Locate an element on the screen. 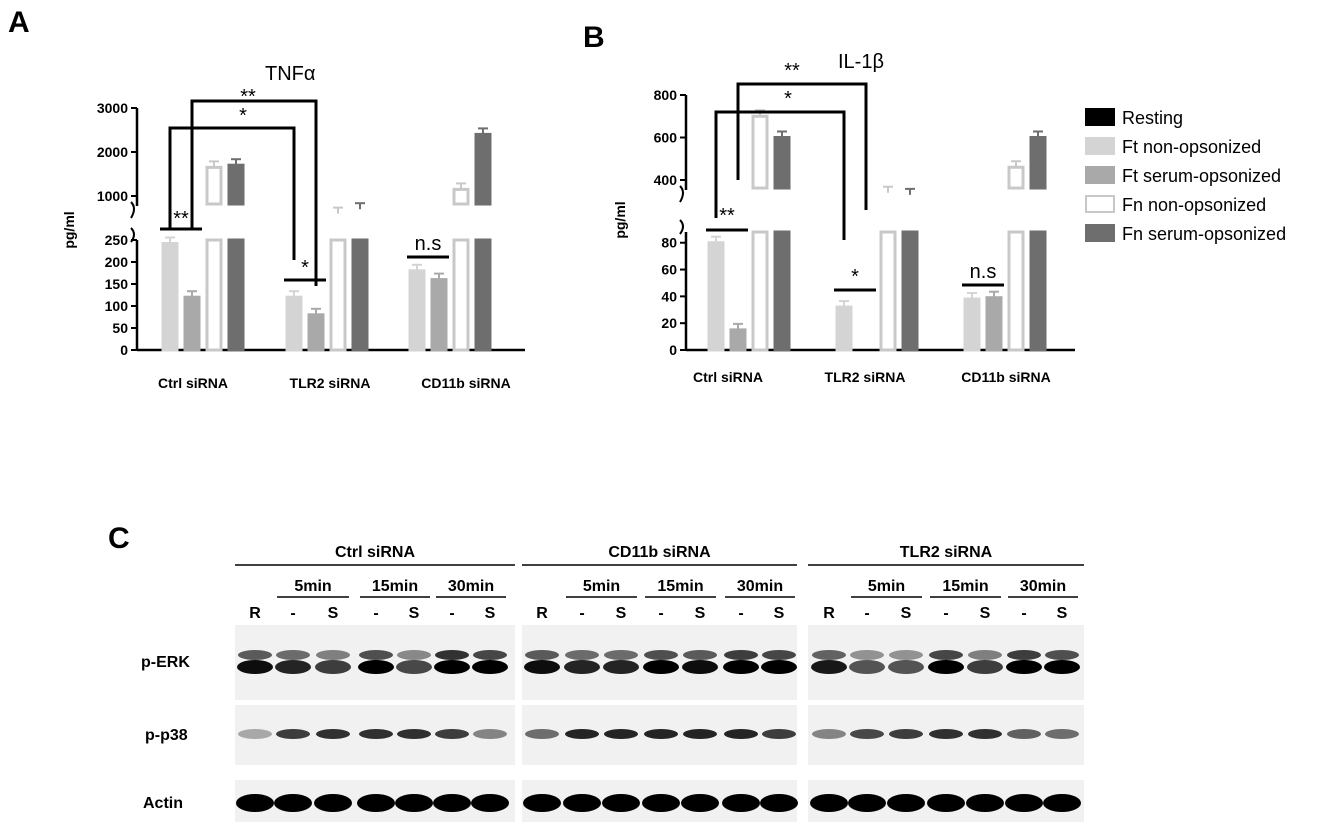 The height and width of the screenshot is (833, 1340). row-label-actin: Actin is located at coordinates (163, 803).